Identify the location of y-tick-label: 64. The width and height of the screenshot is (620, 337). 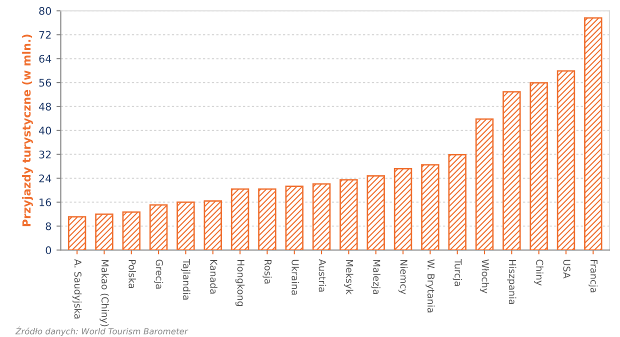
(45, 58).